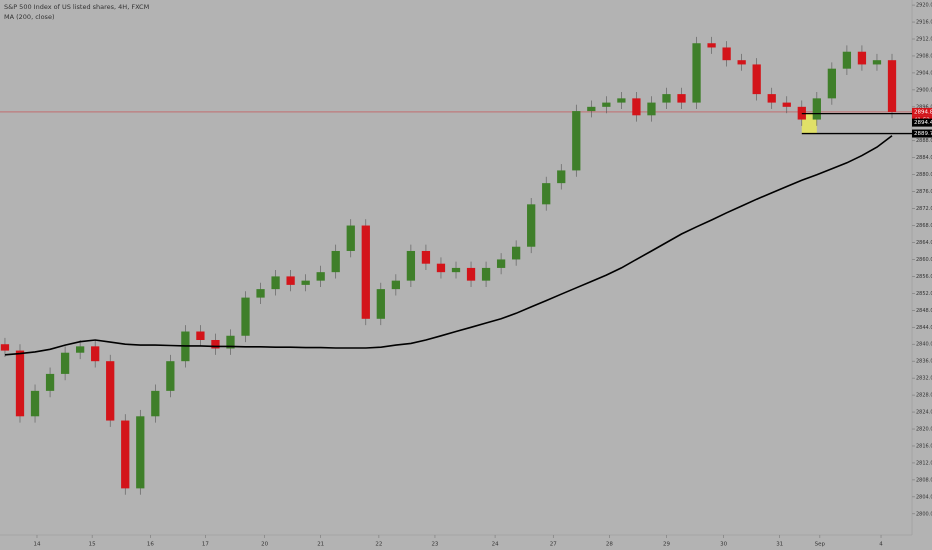 This screenshot has width=932, height=550. I want to click on y-tick-label: 2920.0, so click(924, 6).